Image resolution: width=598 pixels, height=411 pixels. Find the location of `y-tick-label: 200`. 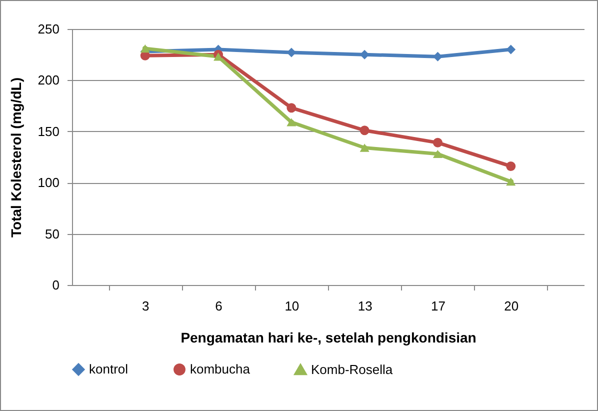

y-tick-label: 200 is located at coordinates (49, 80).